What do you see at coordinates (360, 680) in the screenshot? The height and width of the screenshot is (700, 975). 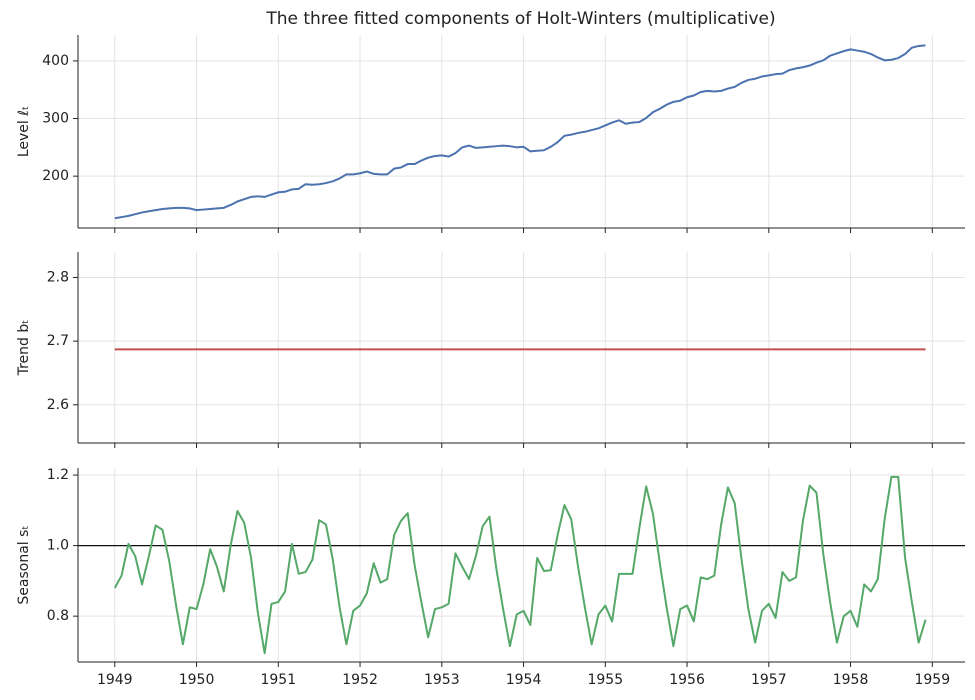 I see `x-tick-label: 1952` at bounding box center [360, 680].